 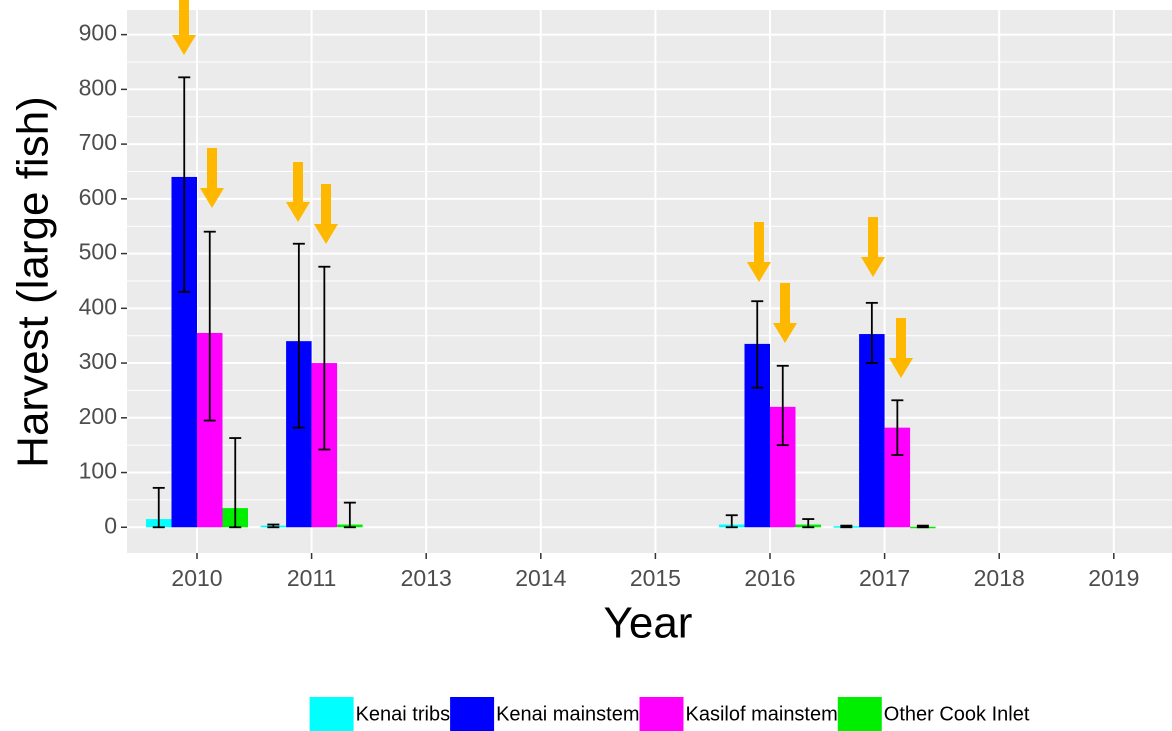 I want to click on x-tick-label: 2016, so click(x=769, y=578).